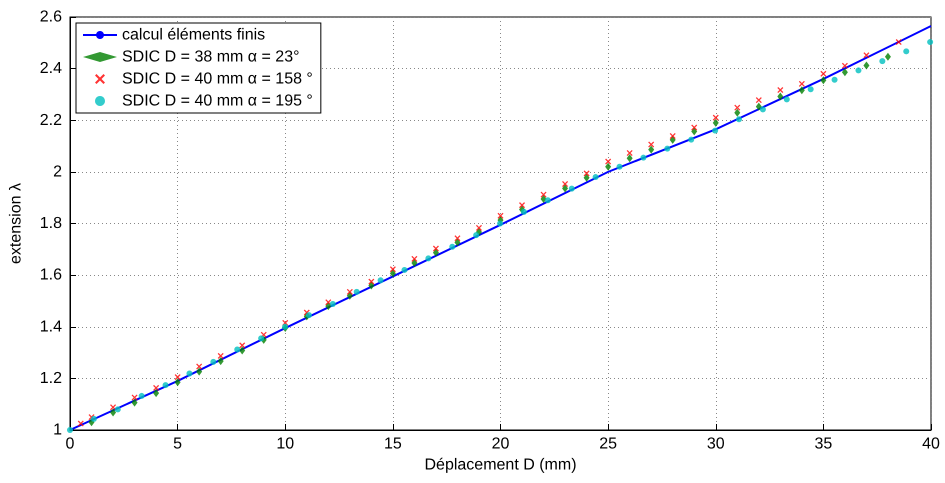 The image size is (945, 483). Describe the element at coordinates (51, 378) in the screenshot. I see `y-tick-label: 1.2` at that location.